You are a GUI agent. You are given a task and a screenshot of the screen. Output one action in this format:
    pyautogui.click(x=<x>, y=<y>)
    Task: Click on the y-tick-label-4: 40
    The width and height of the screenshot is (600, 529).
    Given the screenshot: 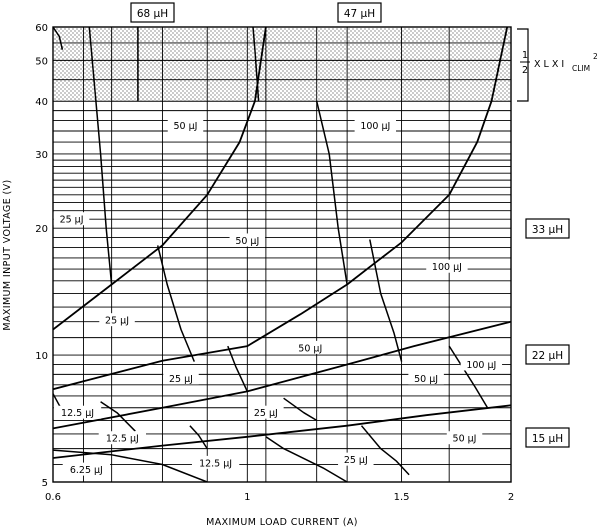 What is the action you would take?
    pyautogui.click(x=41, y=102)
    